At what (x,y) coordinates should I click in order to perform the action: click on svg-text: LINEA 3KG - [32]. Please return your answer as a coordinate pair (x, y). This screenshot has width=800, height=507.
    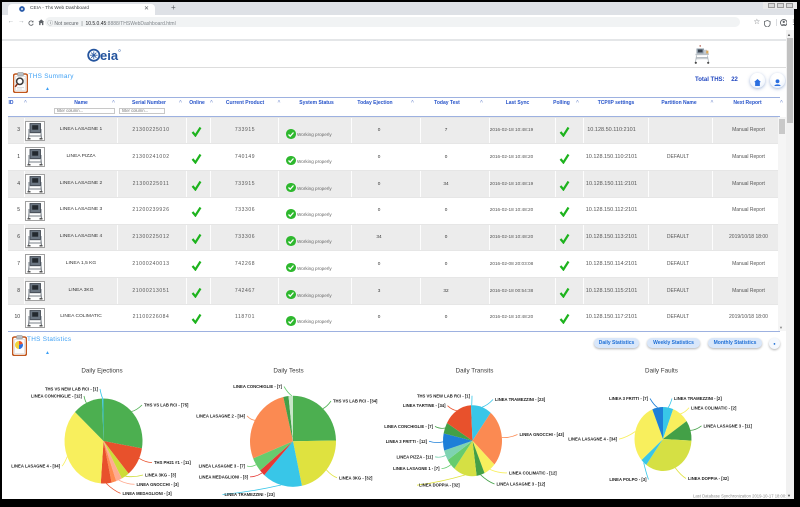
    Looking at the image, I should click on (356, 477).